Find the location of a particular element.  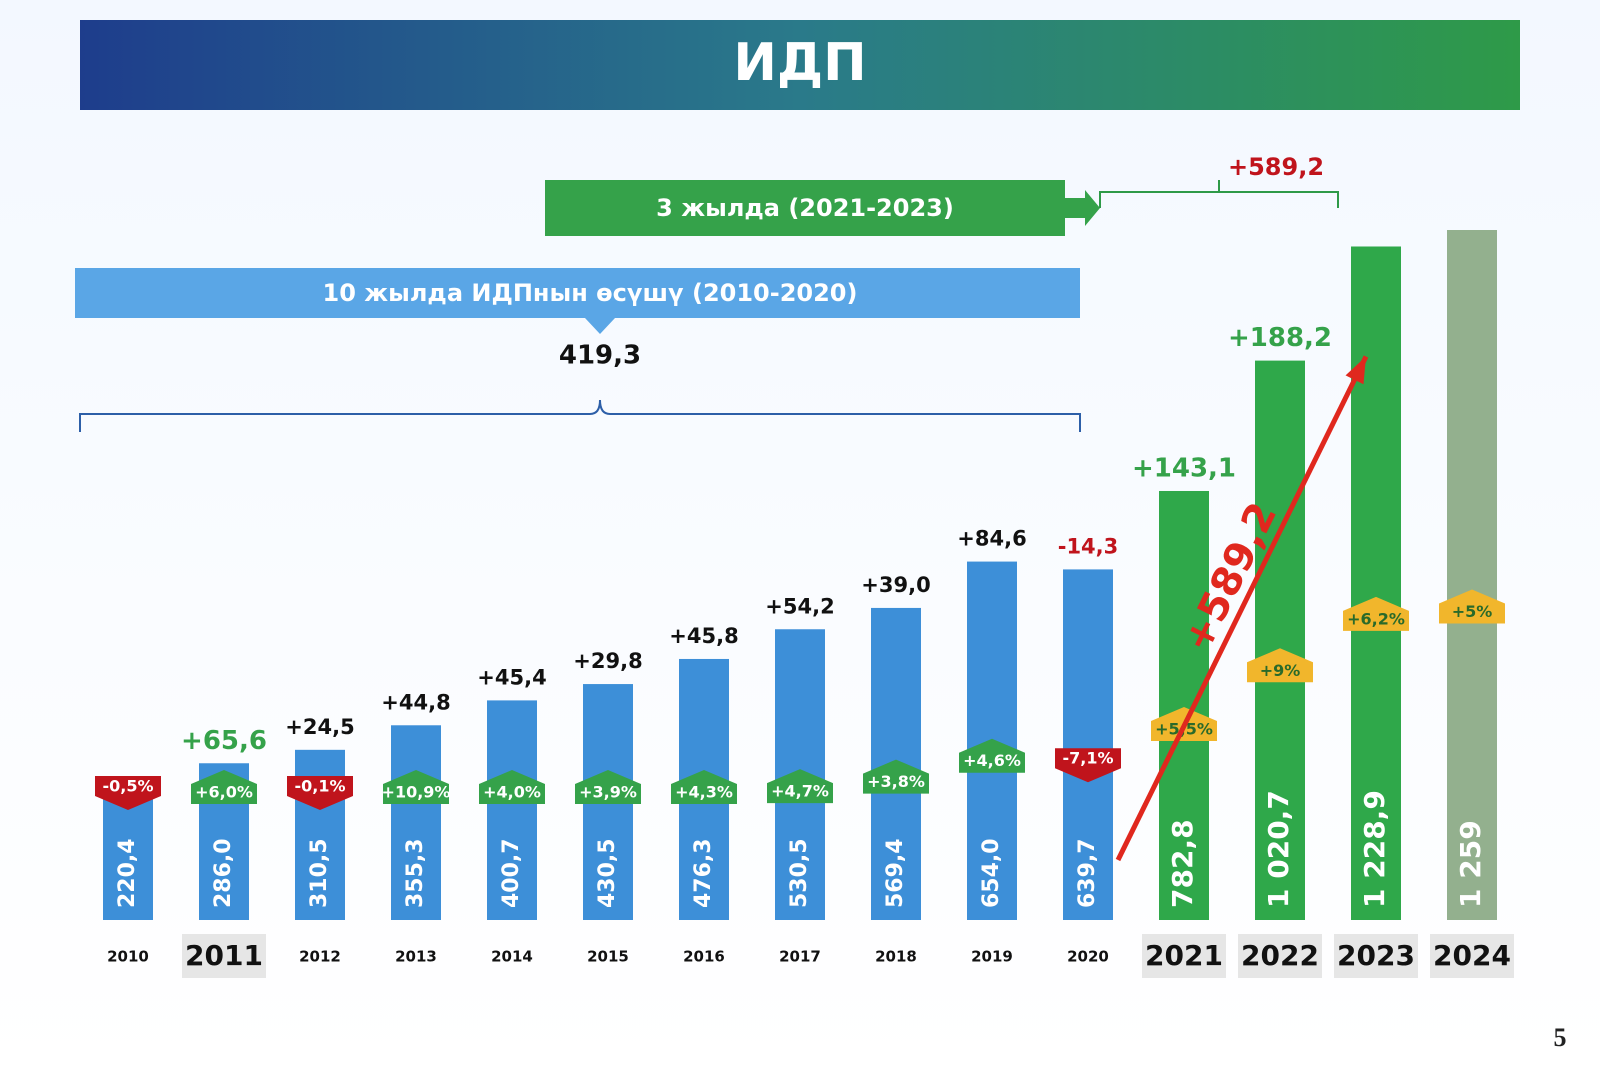

growth-label: +5% is located at coordinates (1472, 611).